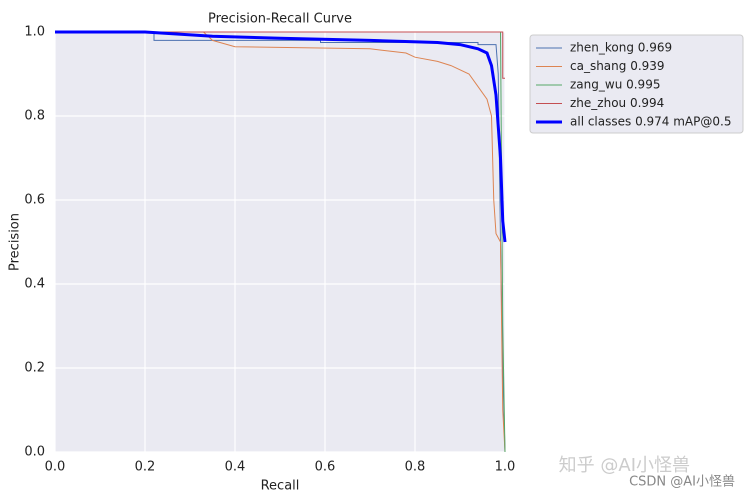 The image size is (751, 499). What do you see at coordinates (505, 467) in the screenshot?
I see `x-tick-label: 1.0` at bounding box center [505, 467].